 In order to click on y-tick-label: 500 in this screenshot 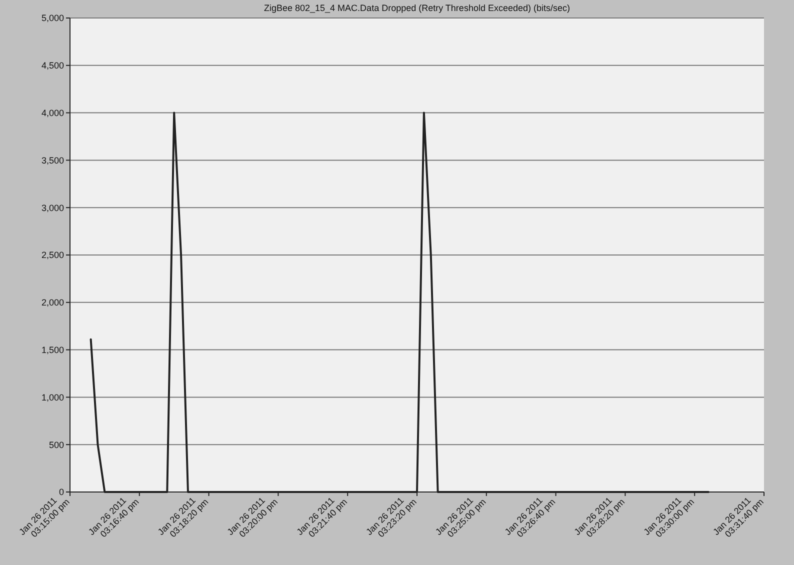, I will do `click(56, 445)`.